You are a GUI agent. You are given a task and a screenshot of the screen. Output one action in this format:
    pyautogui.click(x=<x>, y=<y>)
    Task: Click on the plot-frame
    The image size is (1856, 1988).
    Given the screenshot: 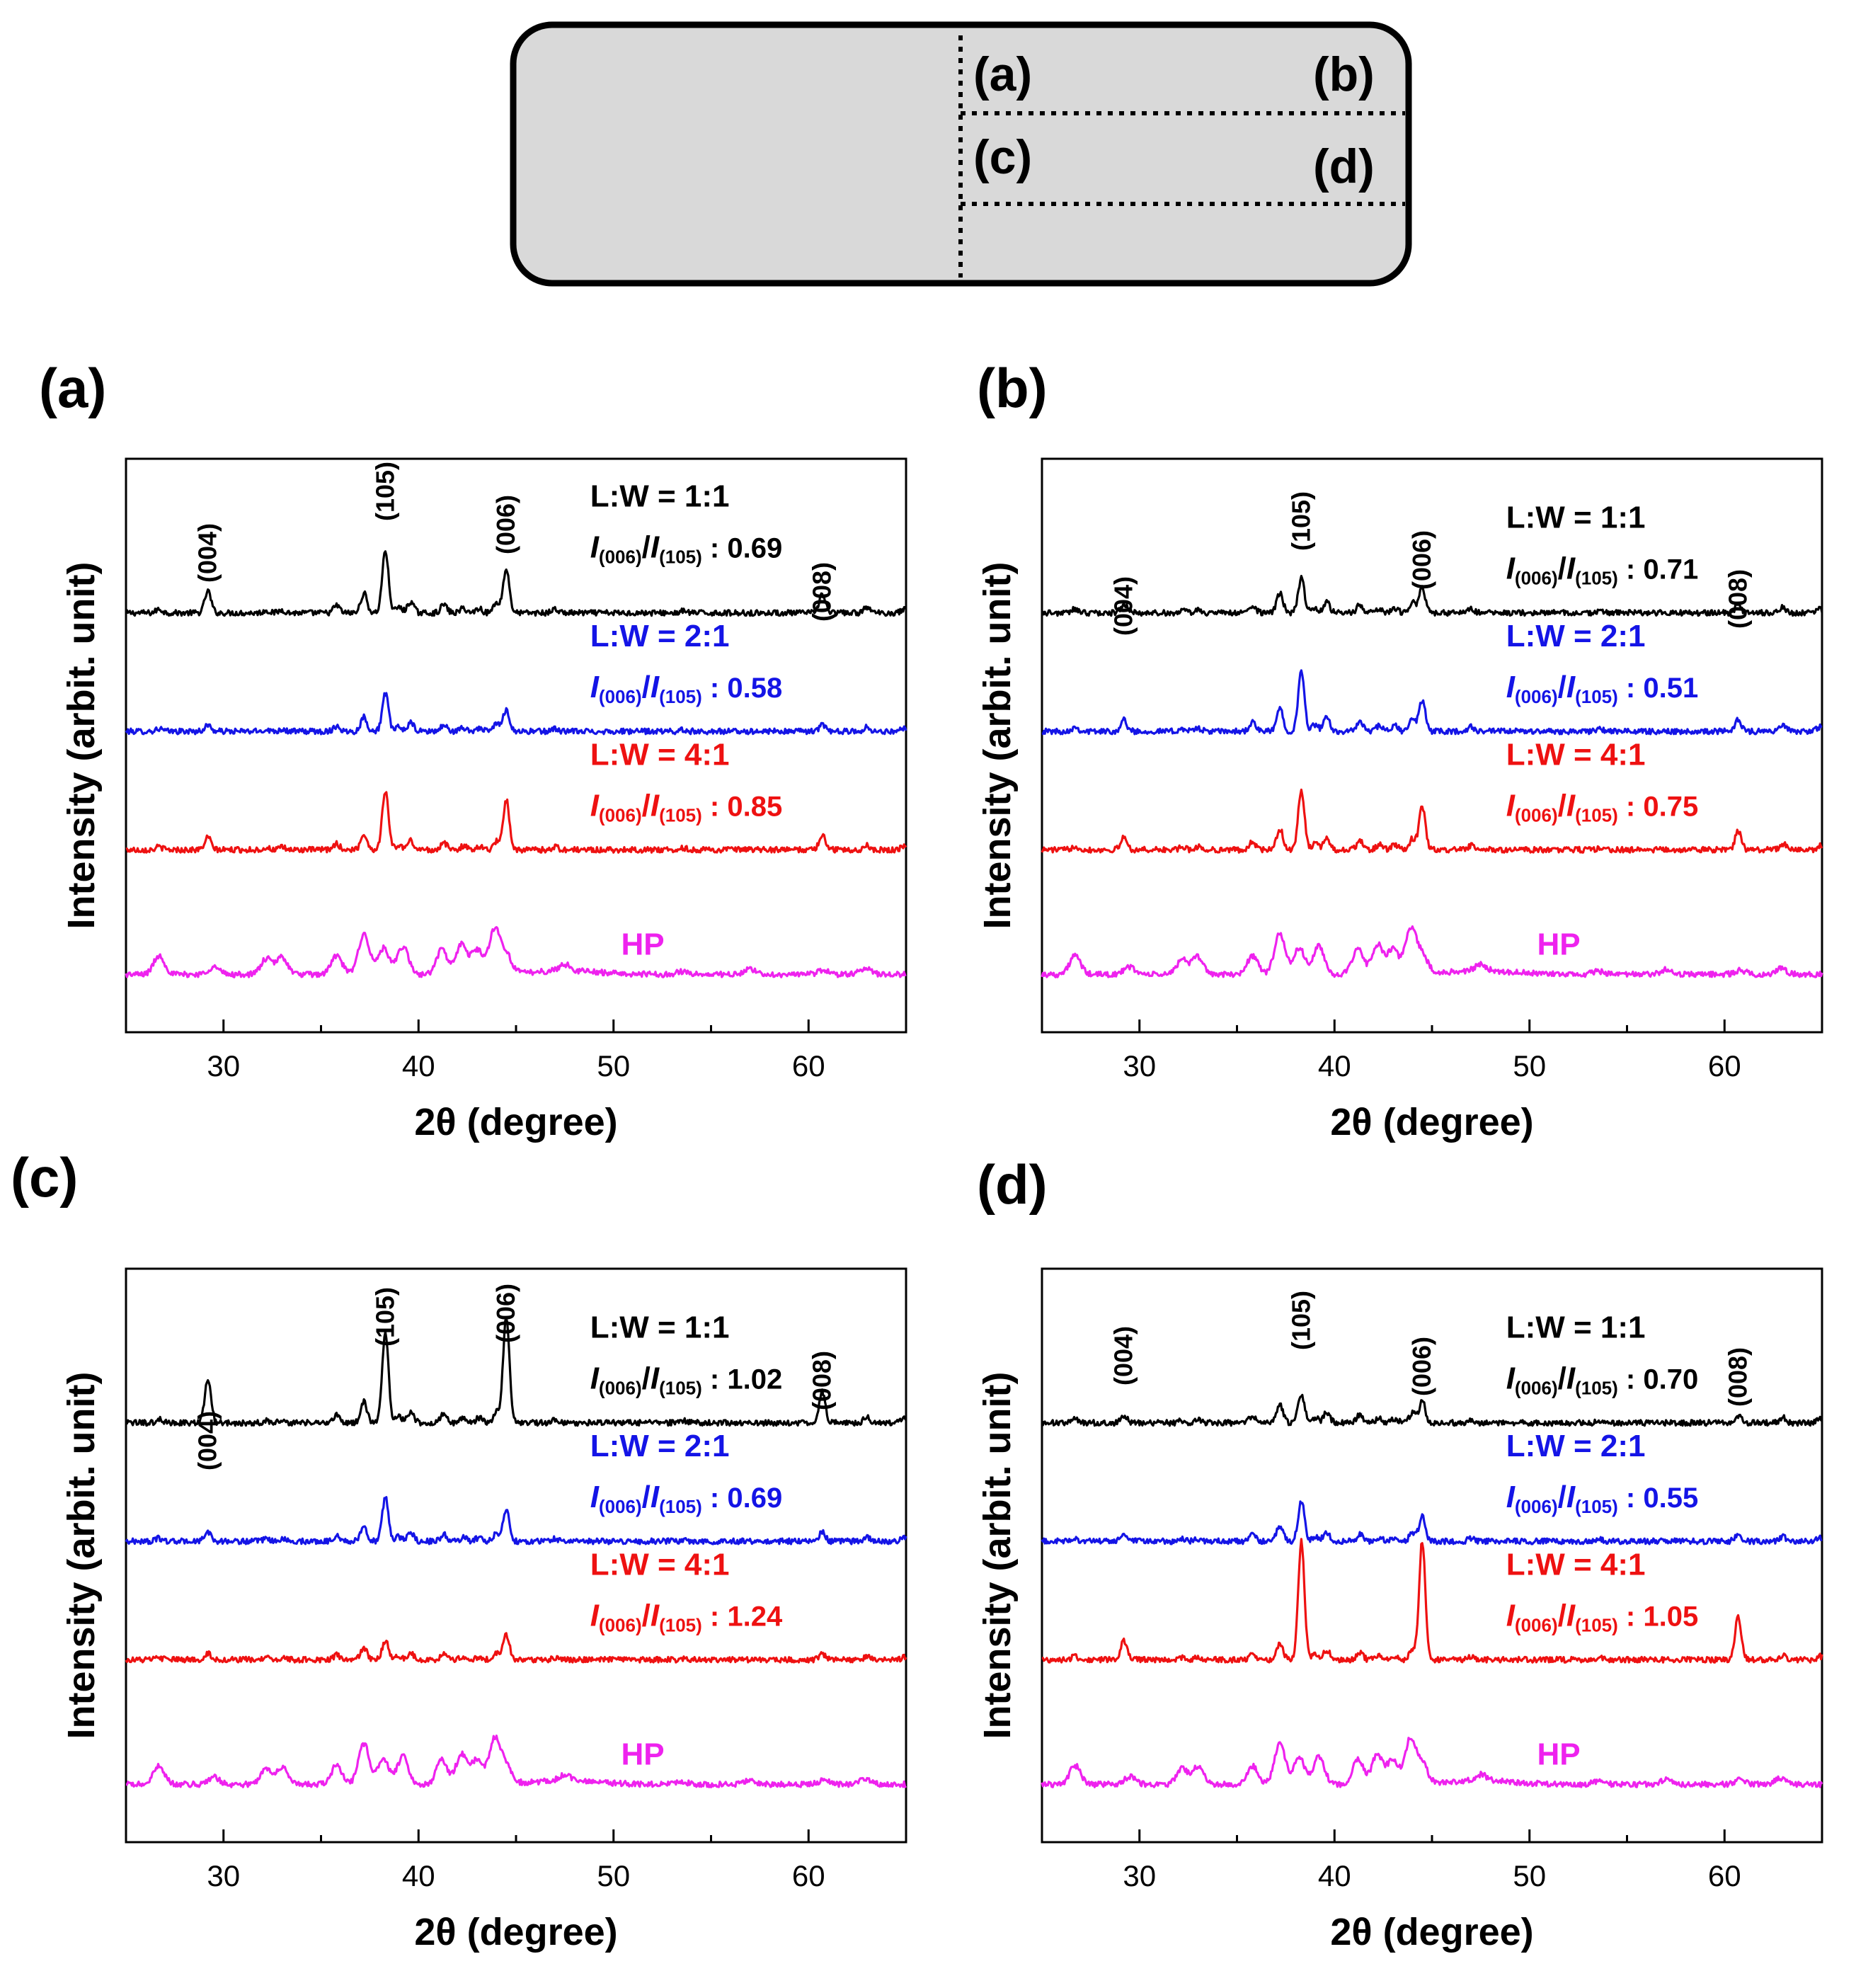 What is the action you would take?
    pyautogui.click(x=516, y=1555)
    